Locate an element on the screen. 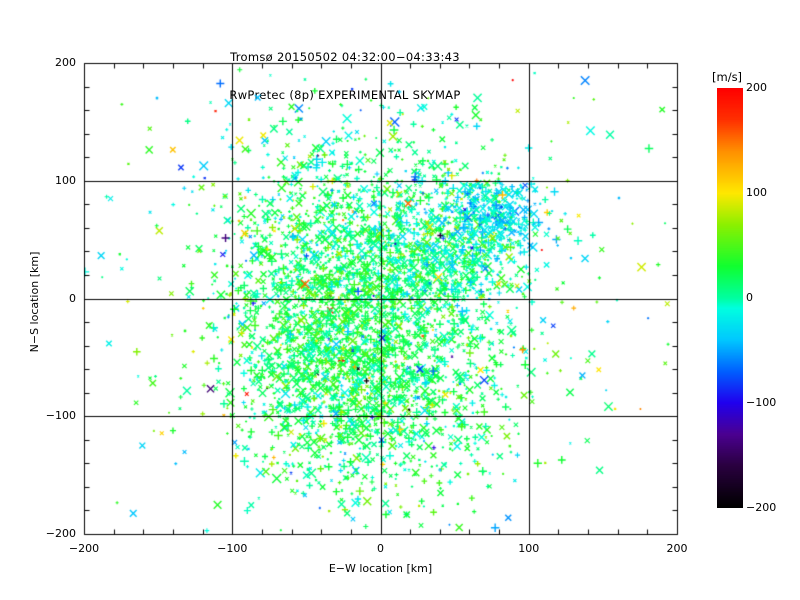 This screenshot has width=800, height=600. y-tick-label: 100 is located at coordinates (65, 180).